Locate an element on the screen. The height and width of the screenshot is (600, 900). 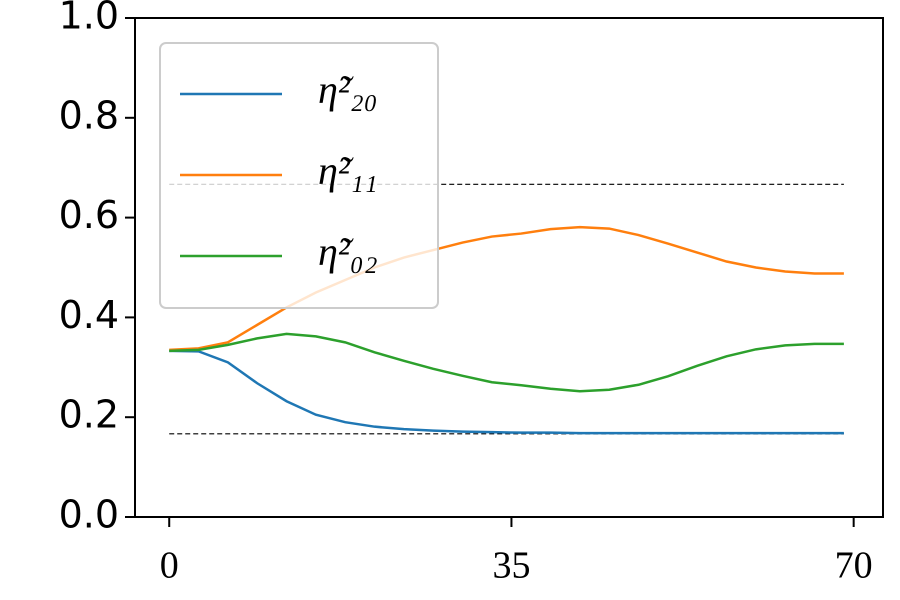
y-tick-label: 0.2 is located at coordinates (89, 415).